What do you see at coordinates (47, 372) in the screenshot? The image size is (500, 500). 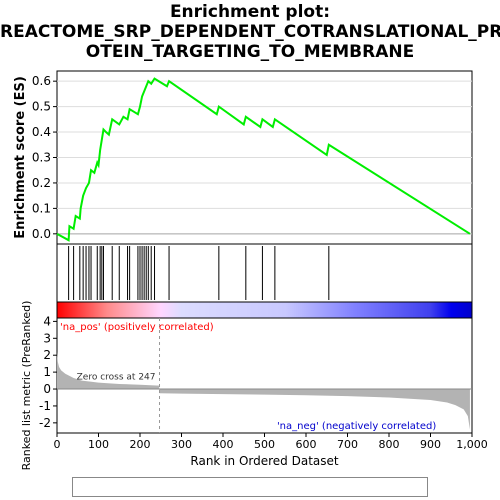 I see `metric-y-tick-label-3: 1` at bounding box center [47, 372].